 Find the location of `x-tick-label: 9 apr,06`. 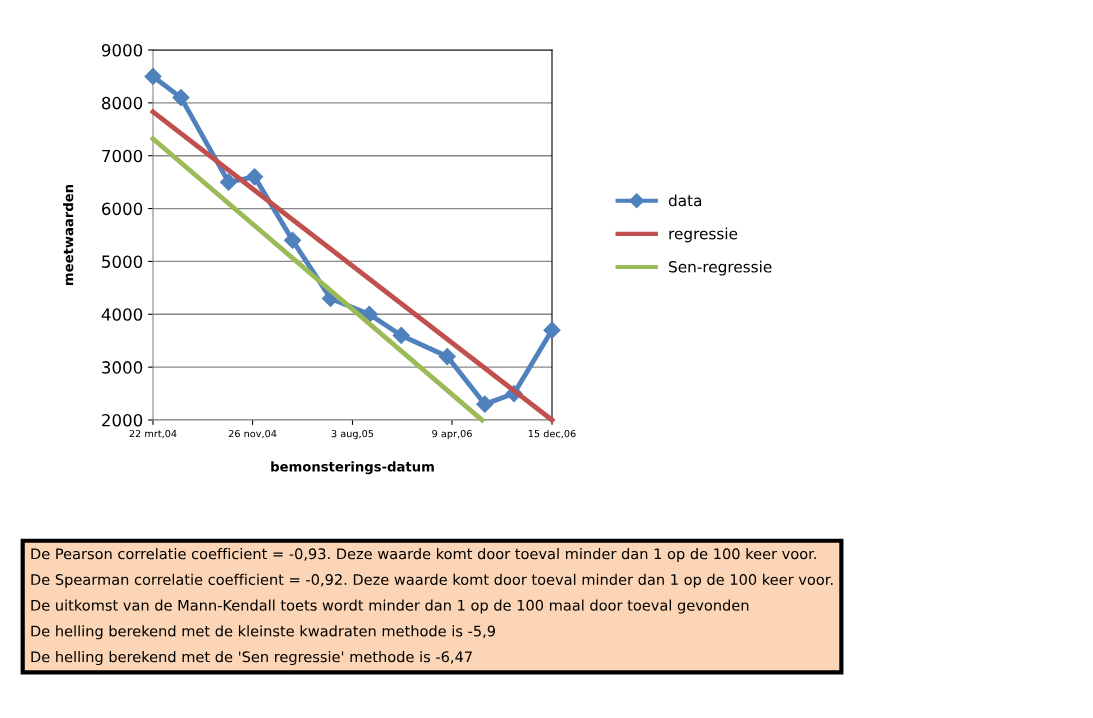

x-tick-label: 9 apr,06 is located at coordinates (452, 434).